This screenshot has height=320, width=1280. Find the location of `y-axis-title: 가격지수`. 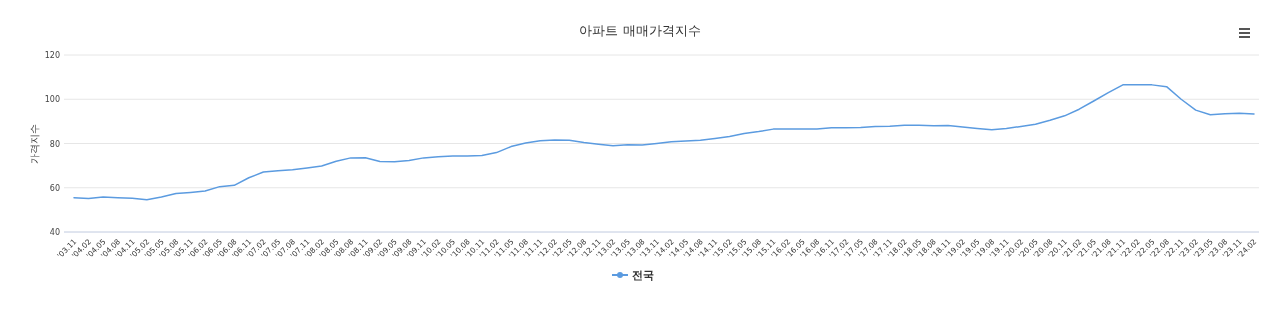

y-axis-title: 가격지수 is located at coordinates (34, 143).